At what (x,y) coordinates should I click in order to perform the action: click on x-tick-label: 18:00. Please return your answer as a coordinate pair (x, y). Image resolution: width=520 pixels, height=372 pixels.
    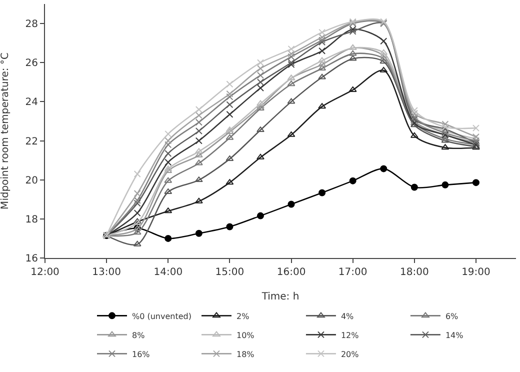
    Looking at the image, I should click on (414, 272).